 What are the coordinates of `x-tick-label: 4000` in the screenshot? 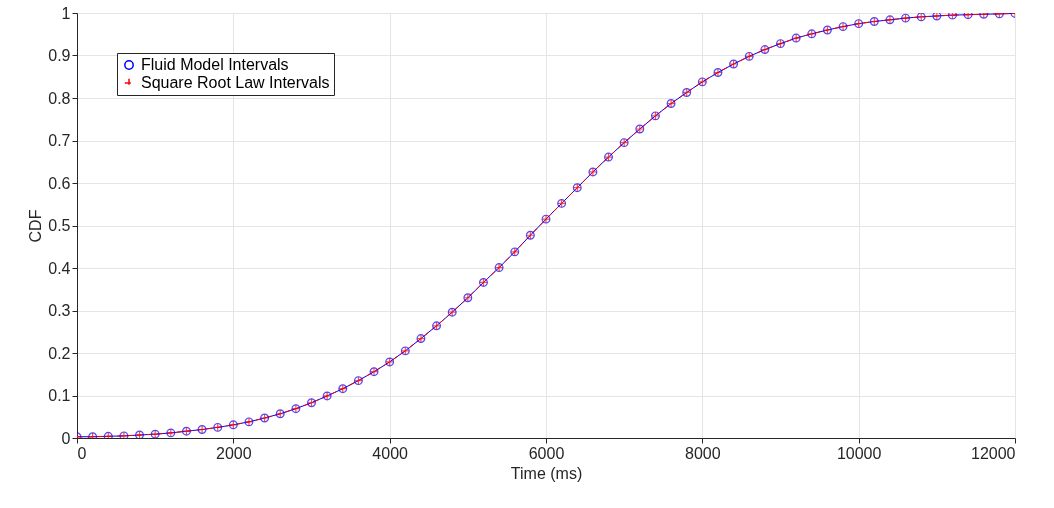 It's located at (390, 453).